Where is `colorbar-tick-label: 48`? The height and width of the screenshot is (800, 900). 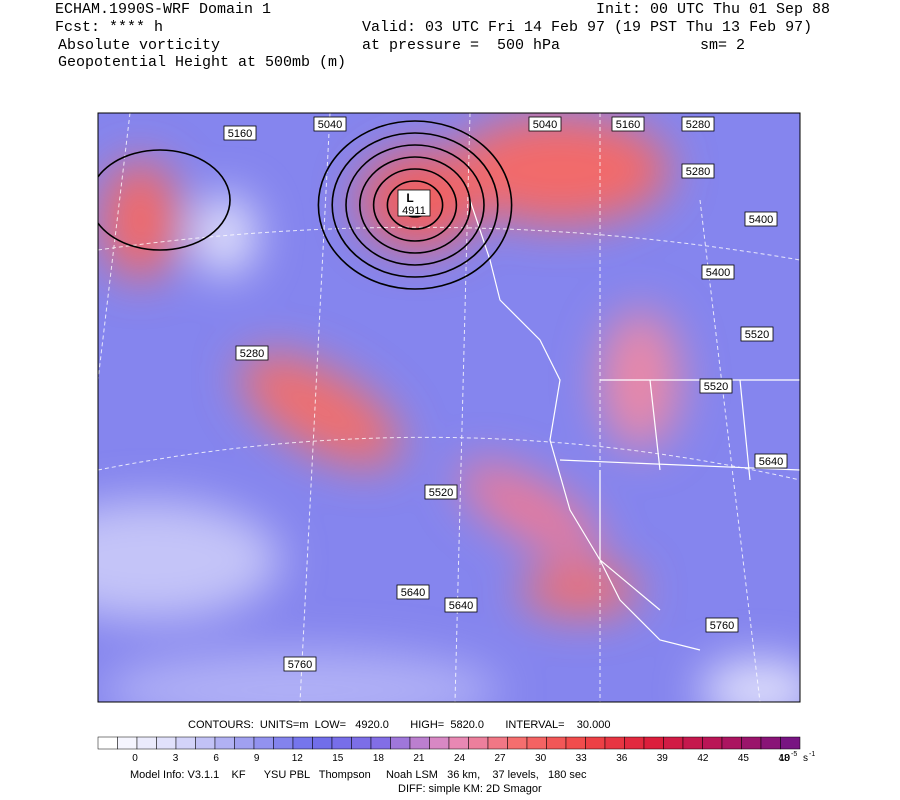
colorbar-tick-label: 48 is located at coordinates (784, 758).